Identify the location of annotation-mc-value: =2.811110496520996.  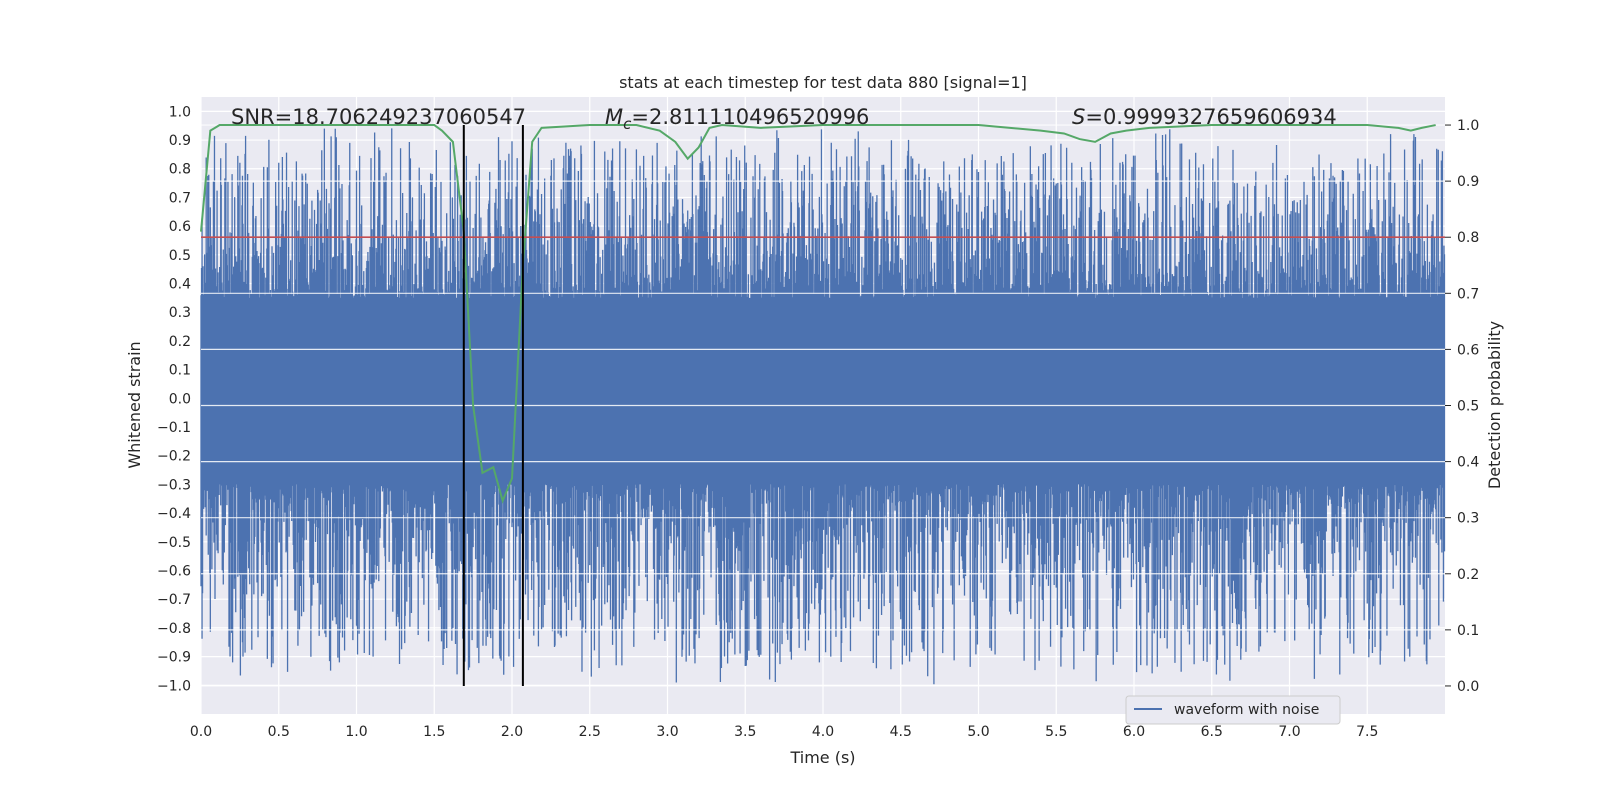
(750, 117).